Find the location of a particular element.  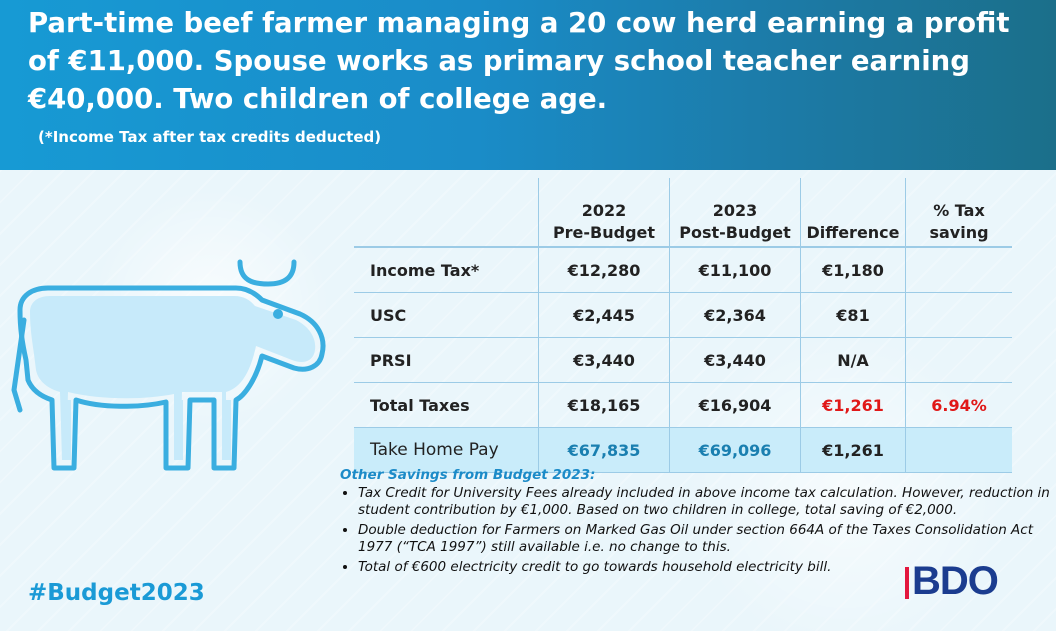

cell-tax-saving: 6.94% is located at coordinates (958, 405).